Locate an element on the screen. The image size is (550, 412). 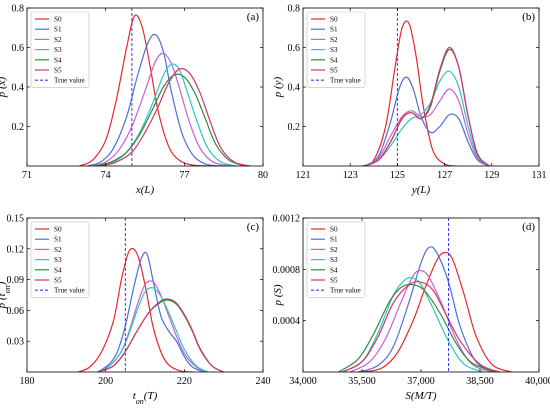
x-tick-label: 74 is located at coordinates (106, 175).